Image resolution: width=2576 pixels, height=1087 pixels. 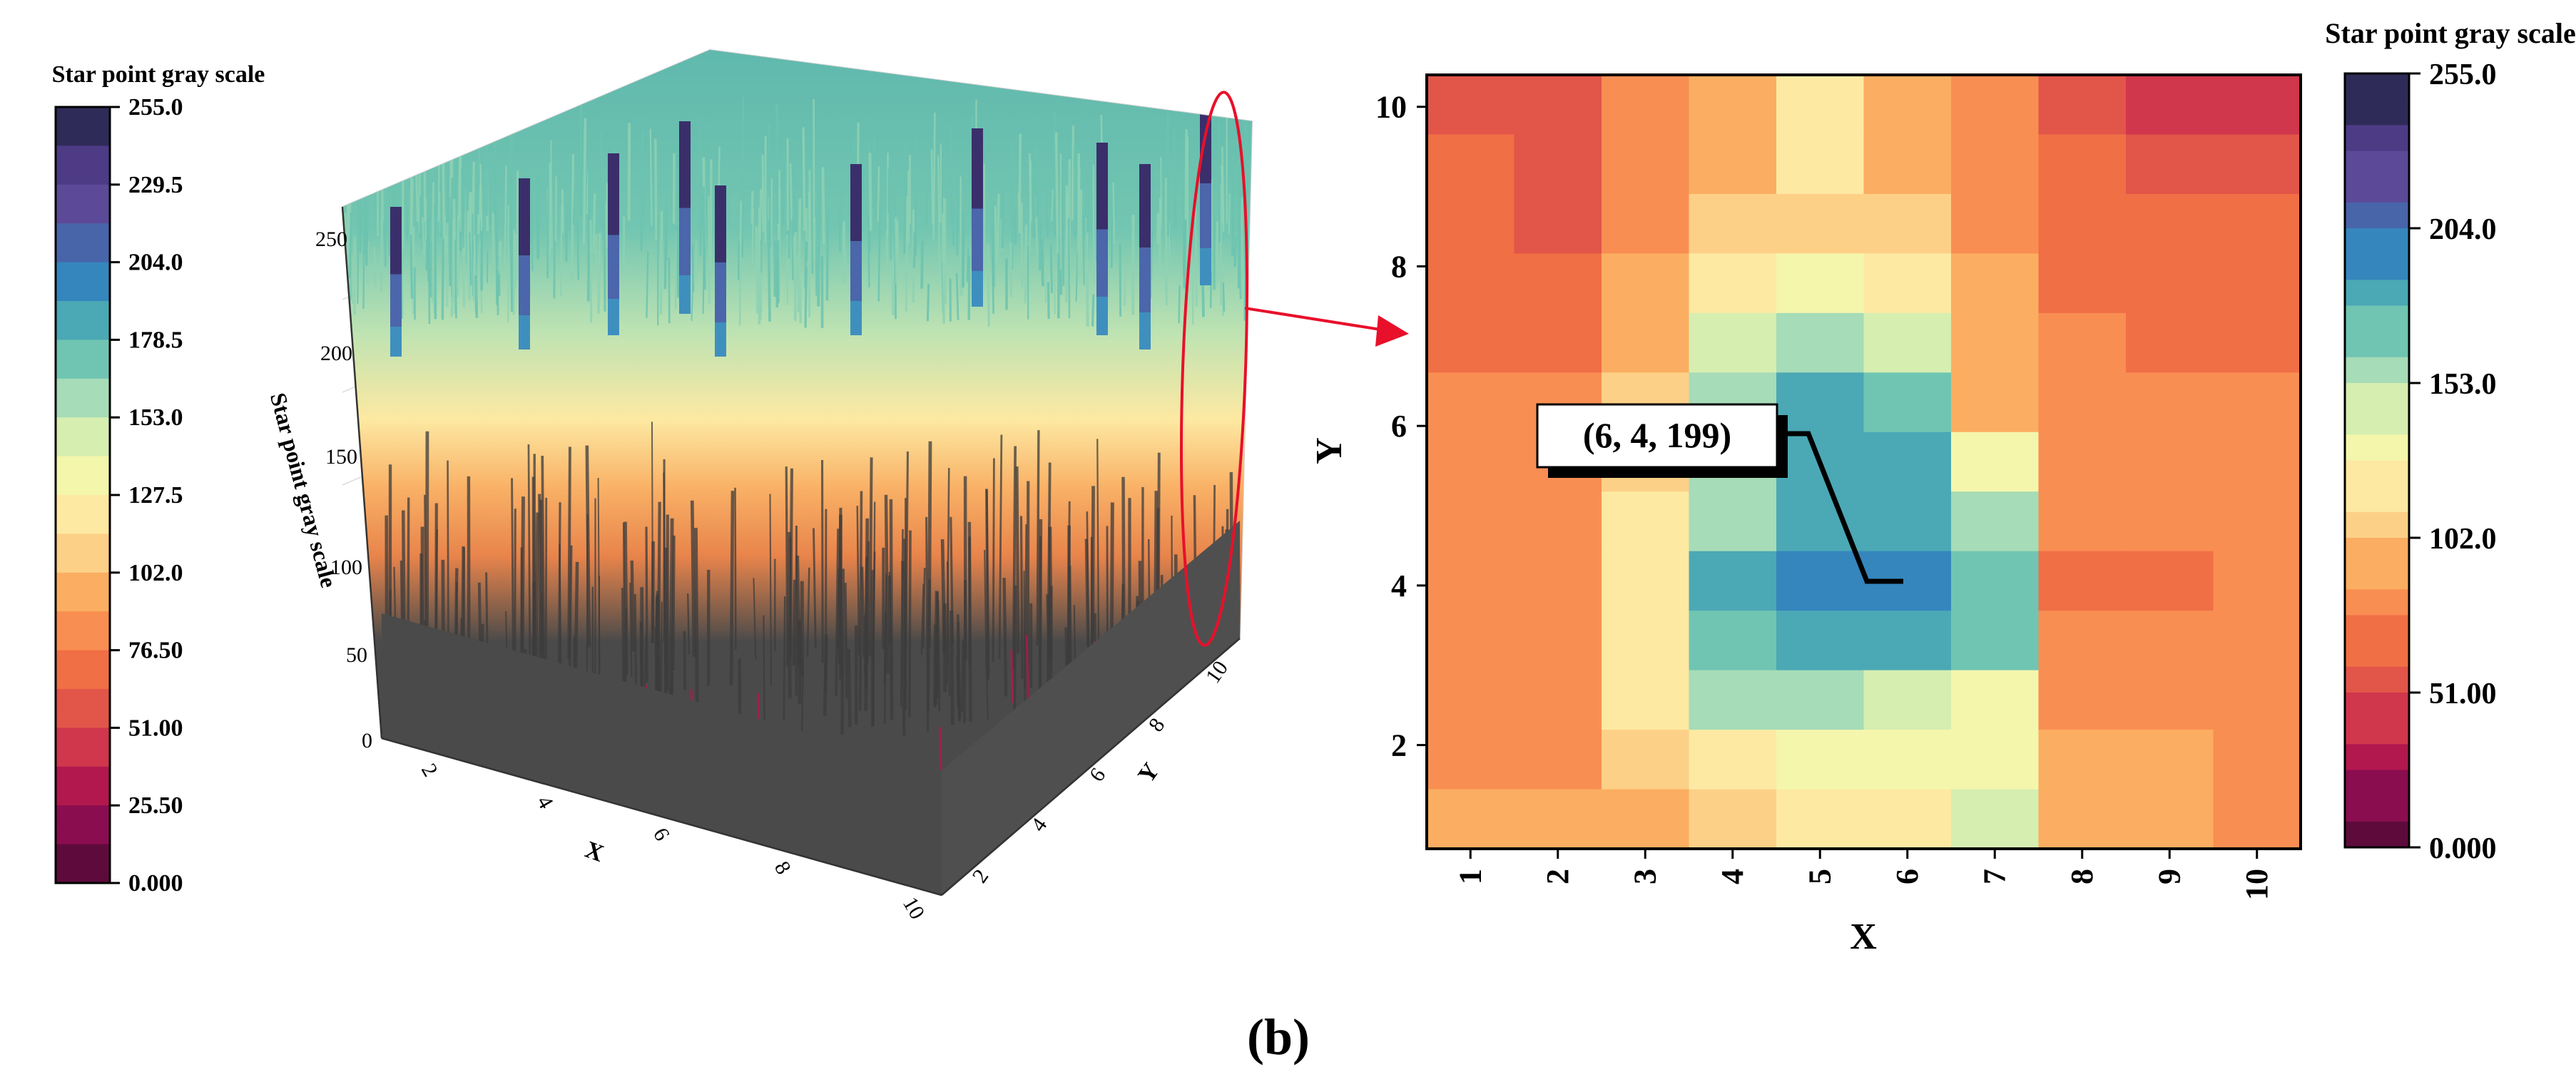 What do you see at coordinates (914, 908) in the screenshot?
I see `x-tick: 10` at bounding box center [914, 908].